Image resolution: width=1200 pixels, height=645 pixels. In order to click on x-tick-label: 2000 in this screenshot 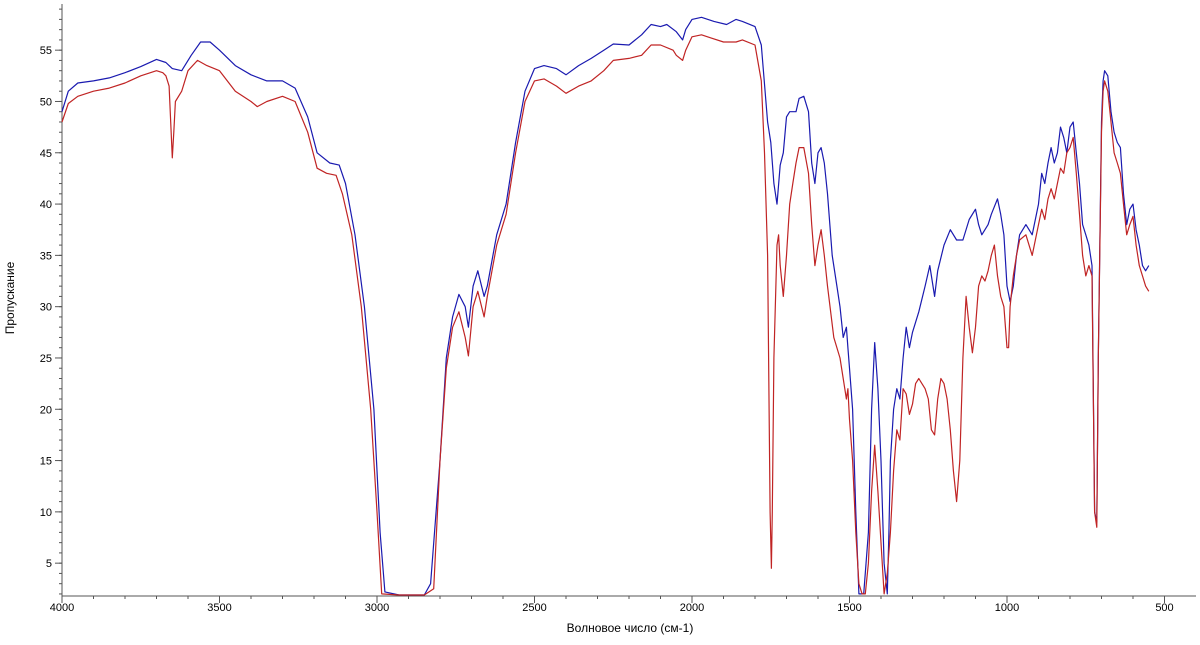, I will do `click(692, 608)`.